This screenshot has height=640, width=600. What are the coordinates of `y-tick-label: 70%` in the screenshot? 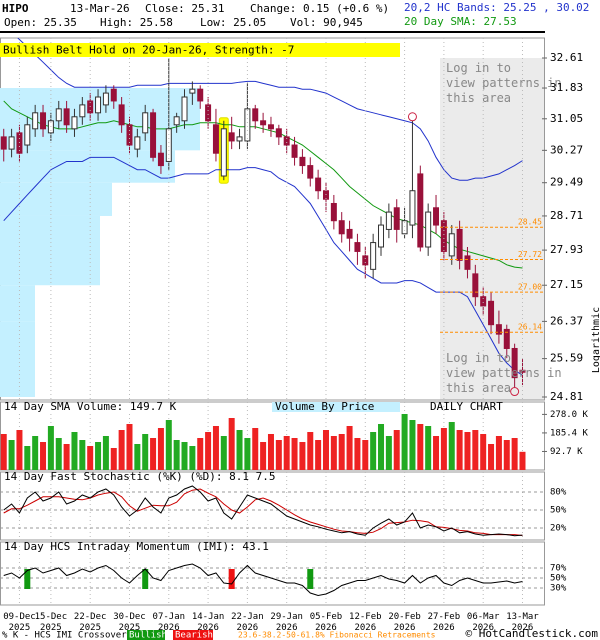 It's located at (558, 569).